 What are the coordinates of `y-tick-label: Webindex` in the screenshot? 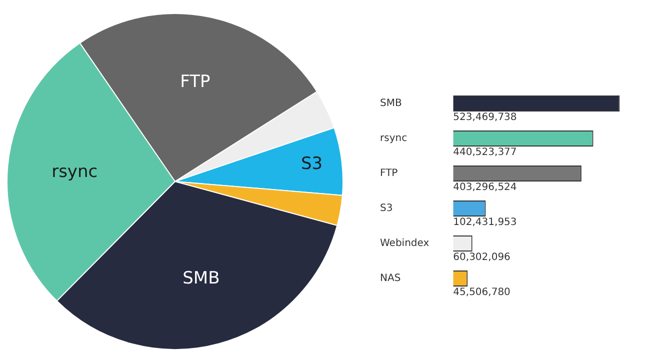 It's located at (405, 243).